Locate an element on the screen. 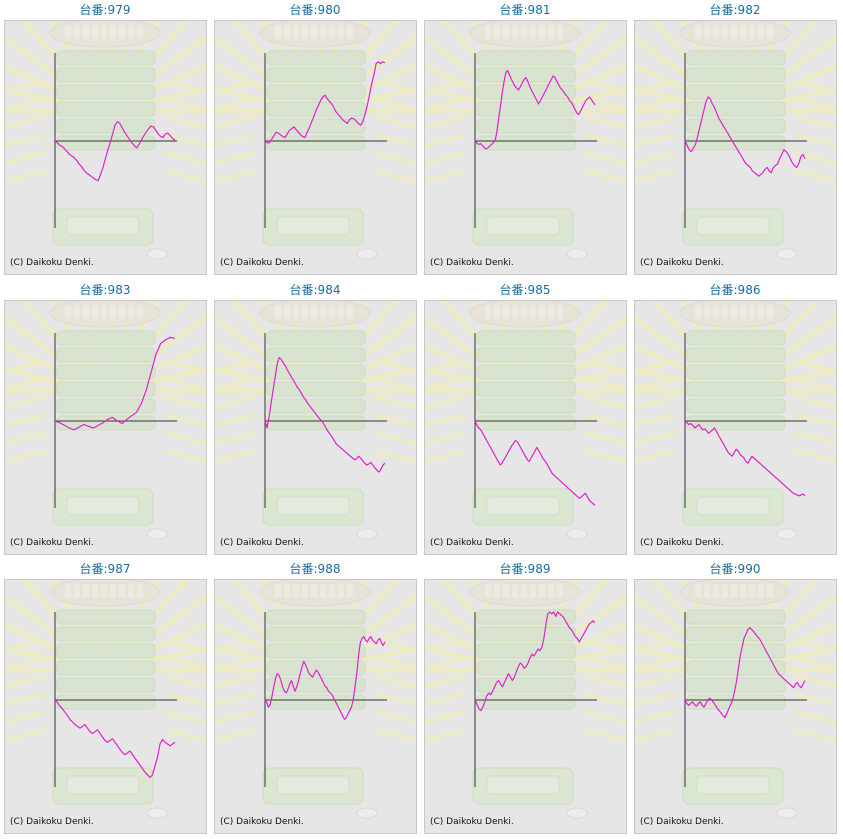 The image size is (843, 839). graph-panel: 台番:986 (C) Daikoku Denki. is located at coordinates (735, 420).